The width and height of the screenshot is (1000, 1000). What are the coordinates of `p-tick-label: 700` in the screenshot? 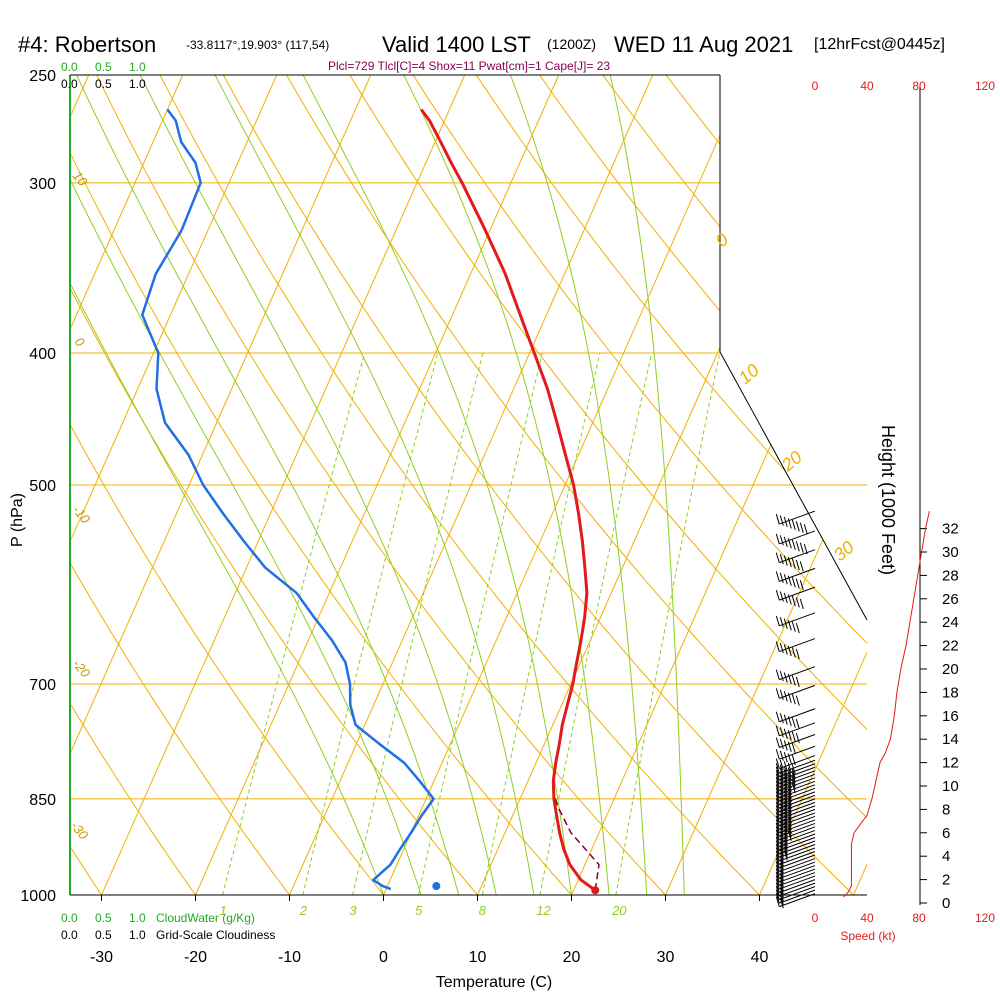 It's located at (42, 685).